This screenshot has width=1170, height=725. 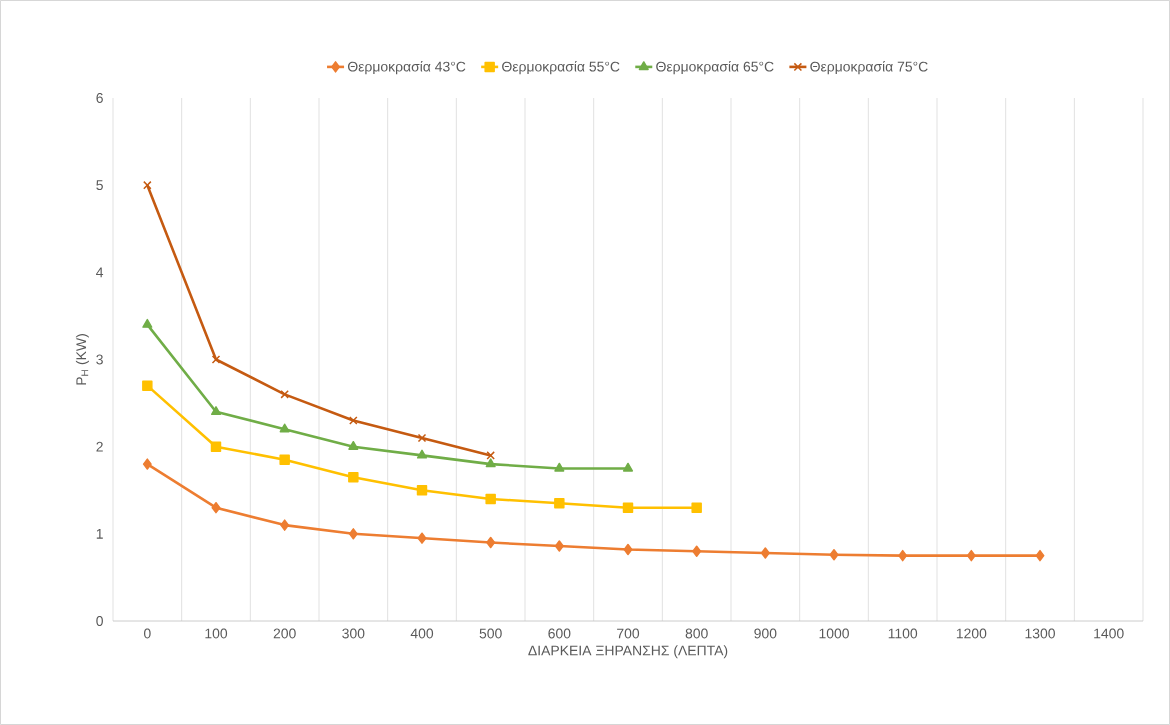 I want to click on x-tick-label: 200, so click(x=284, y=633).